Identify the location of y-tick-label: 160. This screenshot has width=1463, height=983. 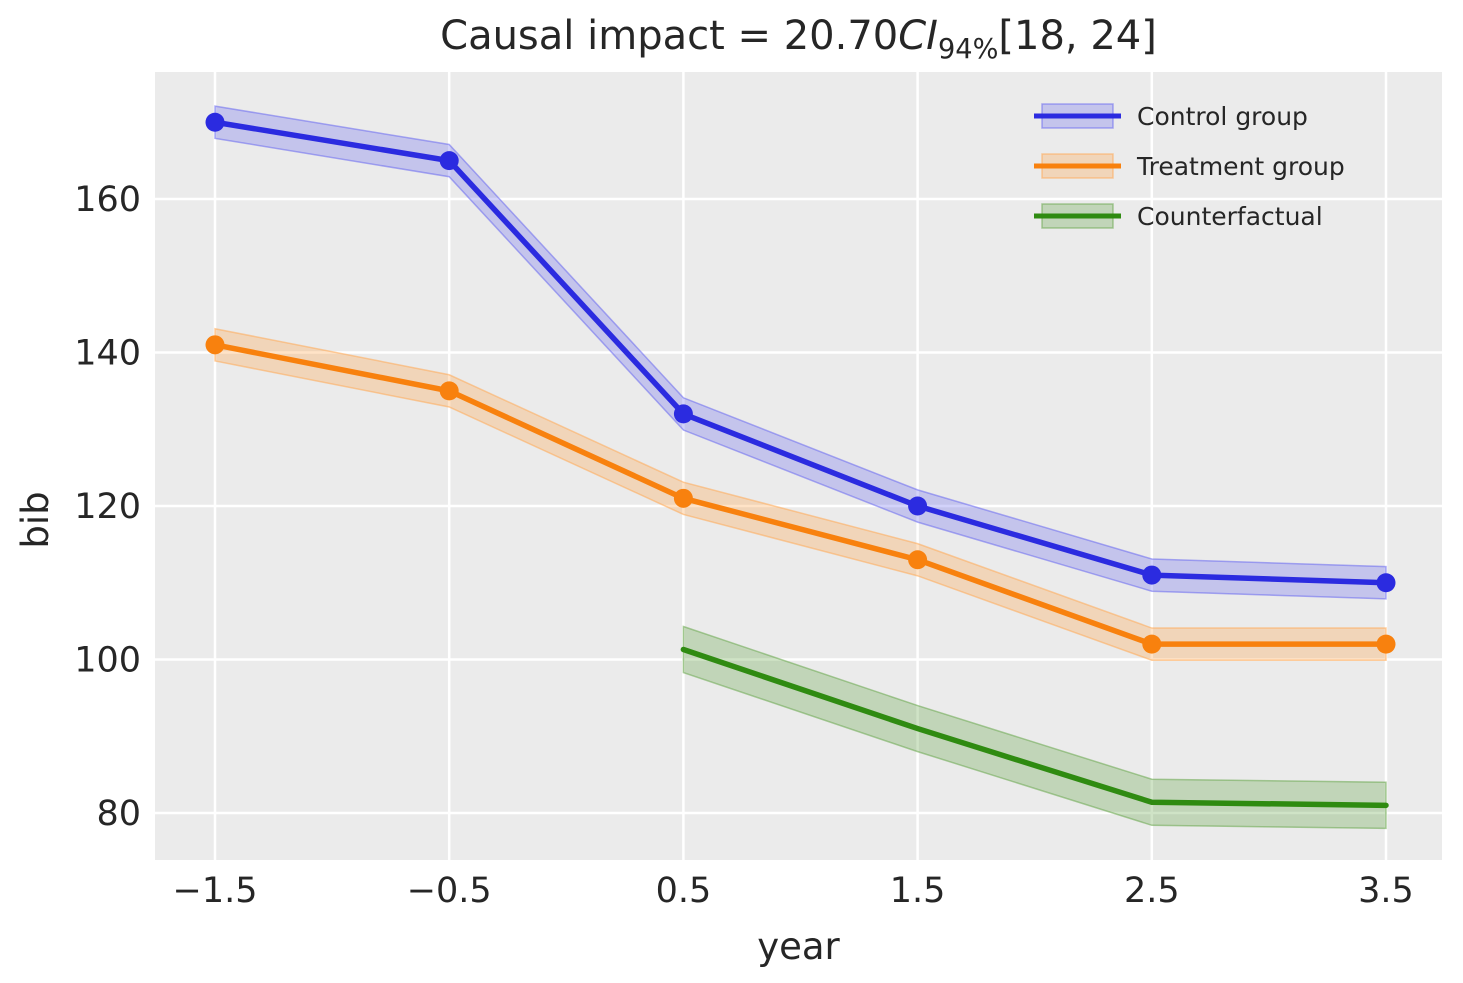
(107, 200).